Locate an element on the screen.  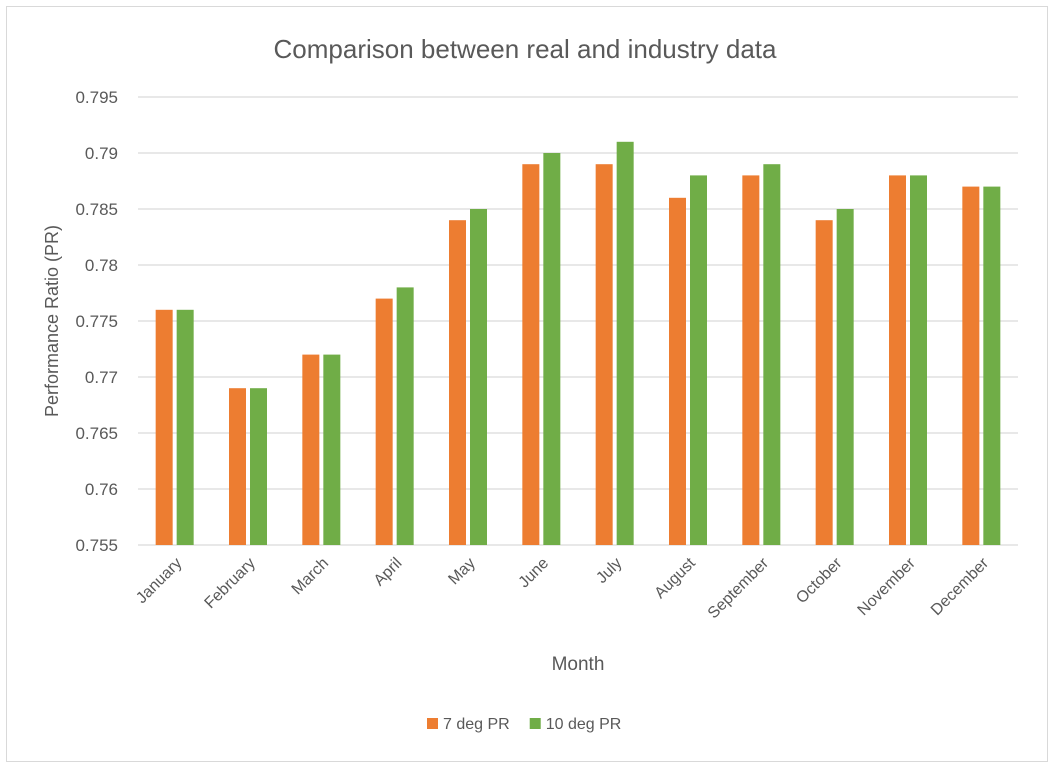
y-tick-label: 0.755 is located at coordinates (96, 545).